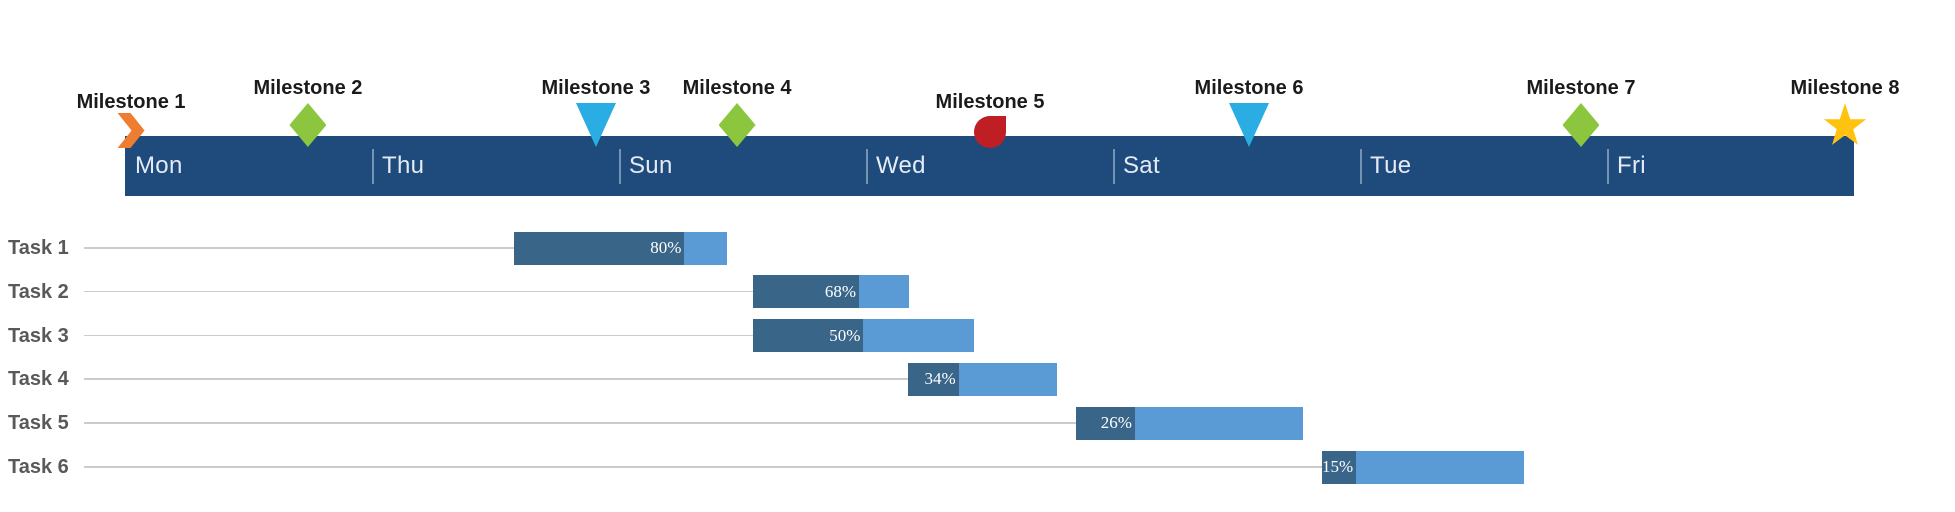 This screenshot has width=1955, height=512. I want to click on task-progress-segment: 50%, so click(808, 336).